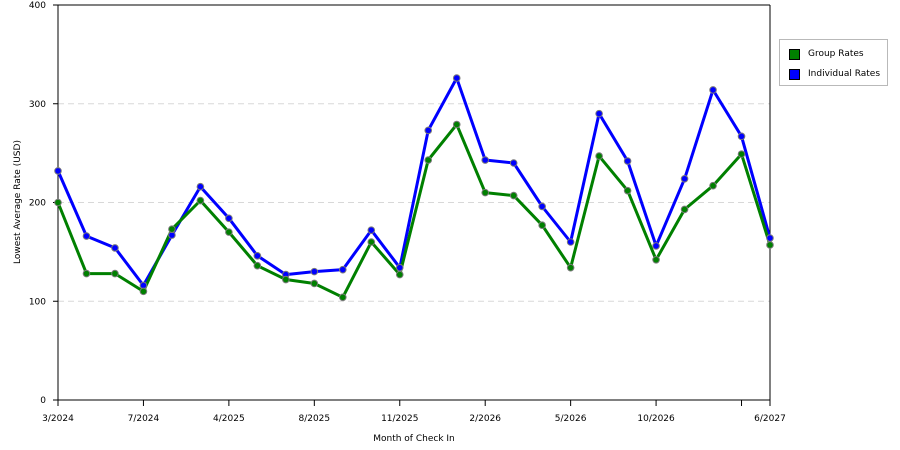 The height and width of the screenshot is (450, 900). I want to click on x-tick-label: 6/2027, so click(770, 419).